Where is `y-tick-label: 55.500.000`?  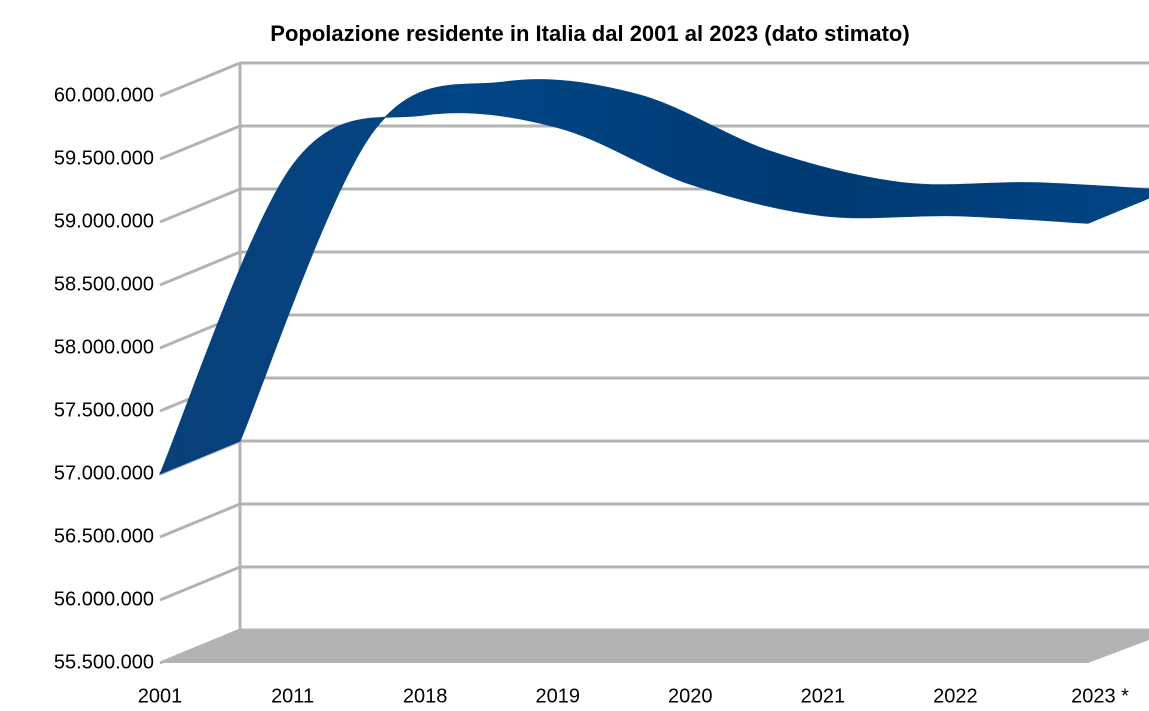
y-tick-label: 55.500.000 is located at coordinates (104, 662).